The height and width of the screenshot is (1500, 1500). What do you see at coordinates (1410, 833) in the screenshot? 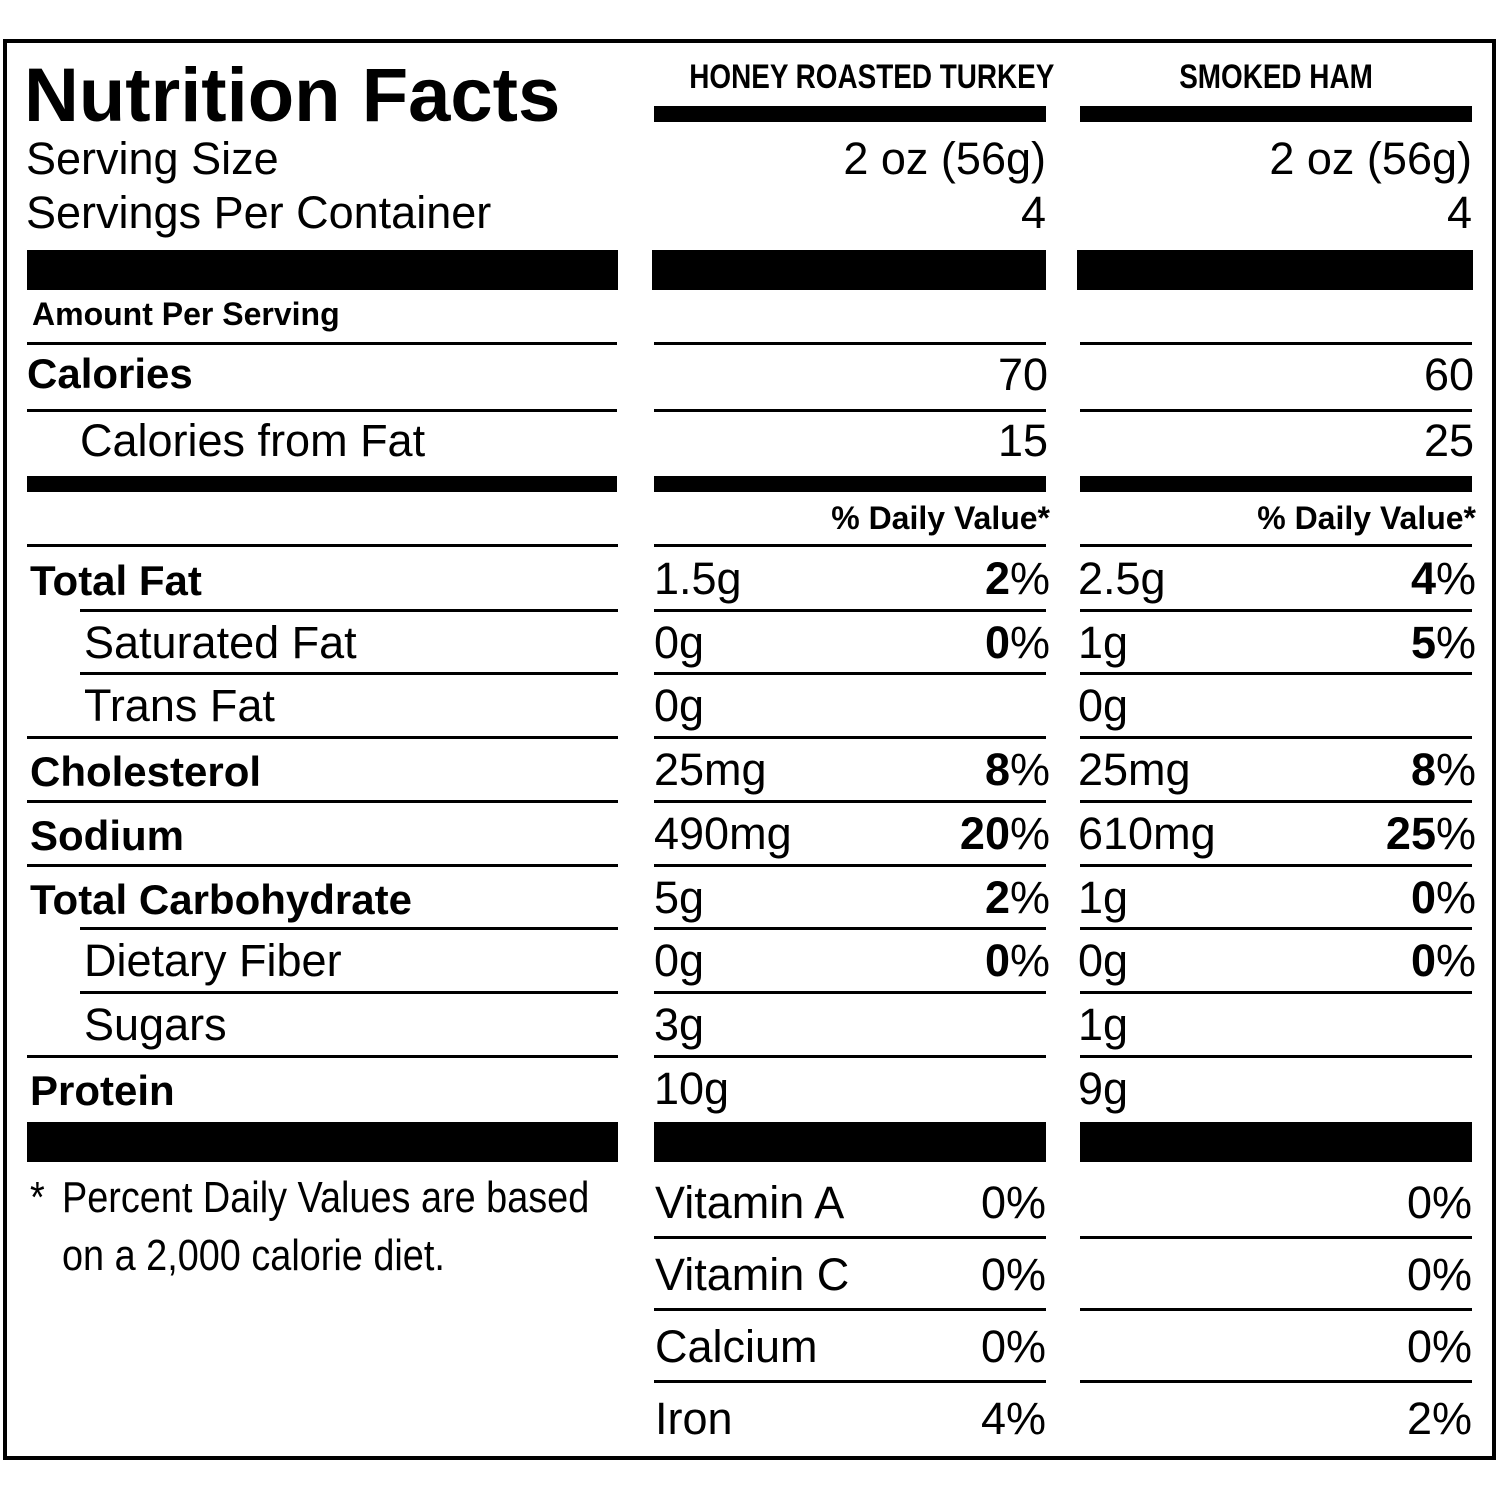
I see `dv-number: 25` at bounding box center [1410, 833].